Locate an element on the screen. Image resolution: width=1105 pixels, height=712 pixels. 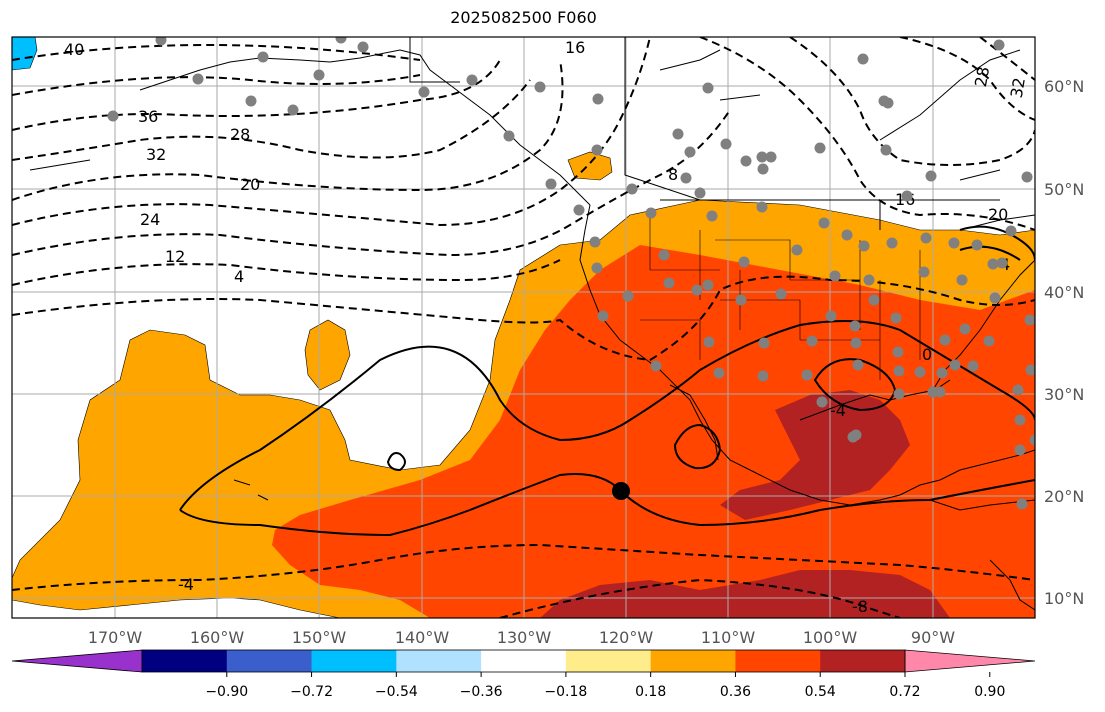
contour-label: 12 is located at coordinates (175, 256).